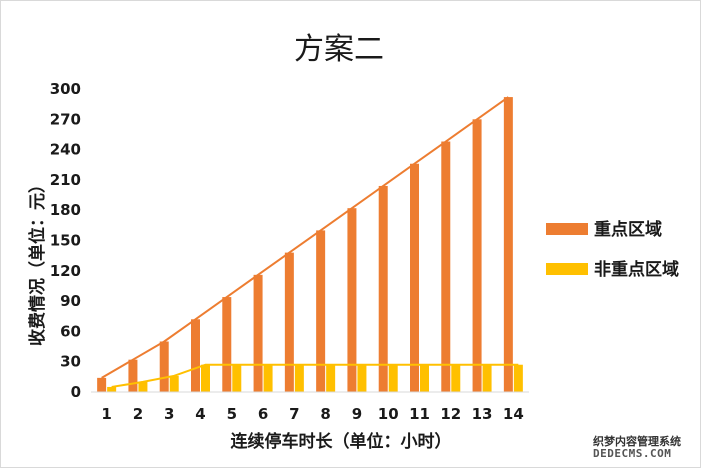  Describe the element at coordinates (65, 271) in the screenshot. I see `y-tick-label: 120` at that location.